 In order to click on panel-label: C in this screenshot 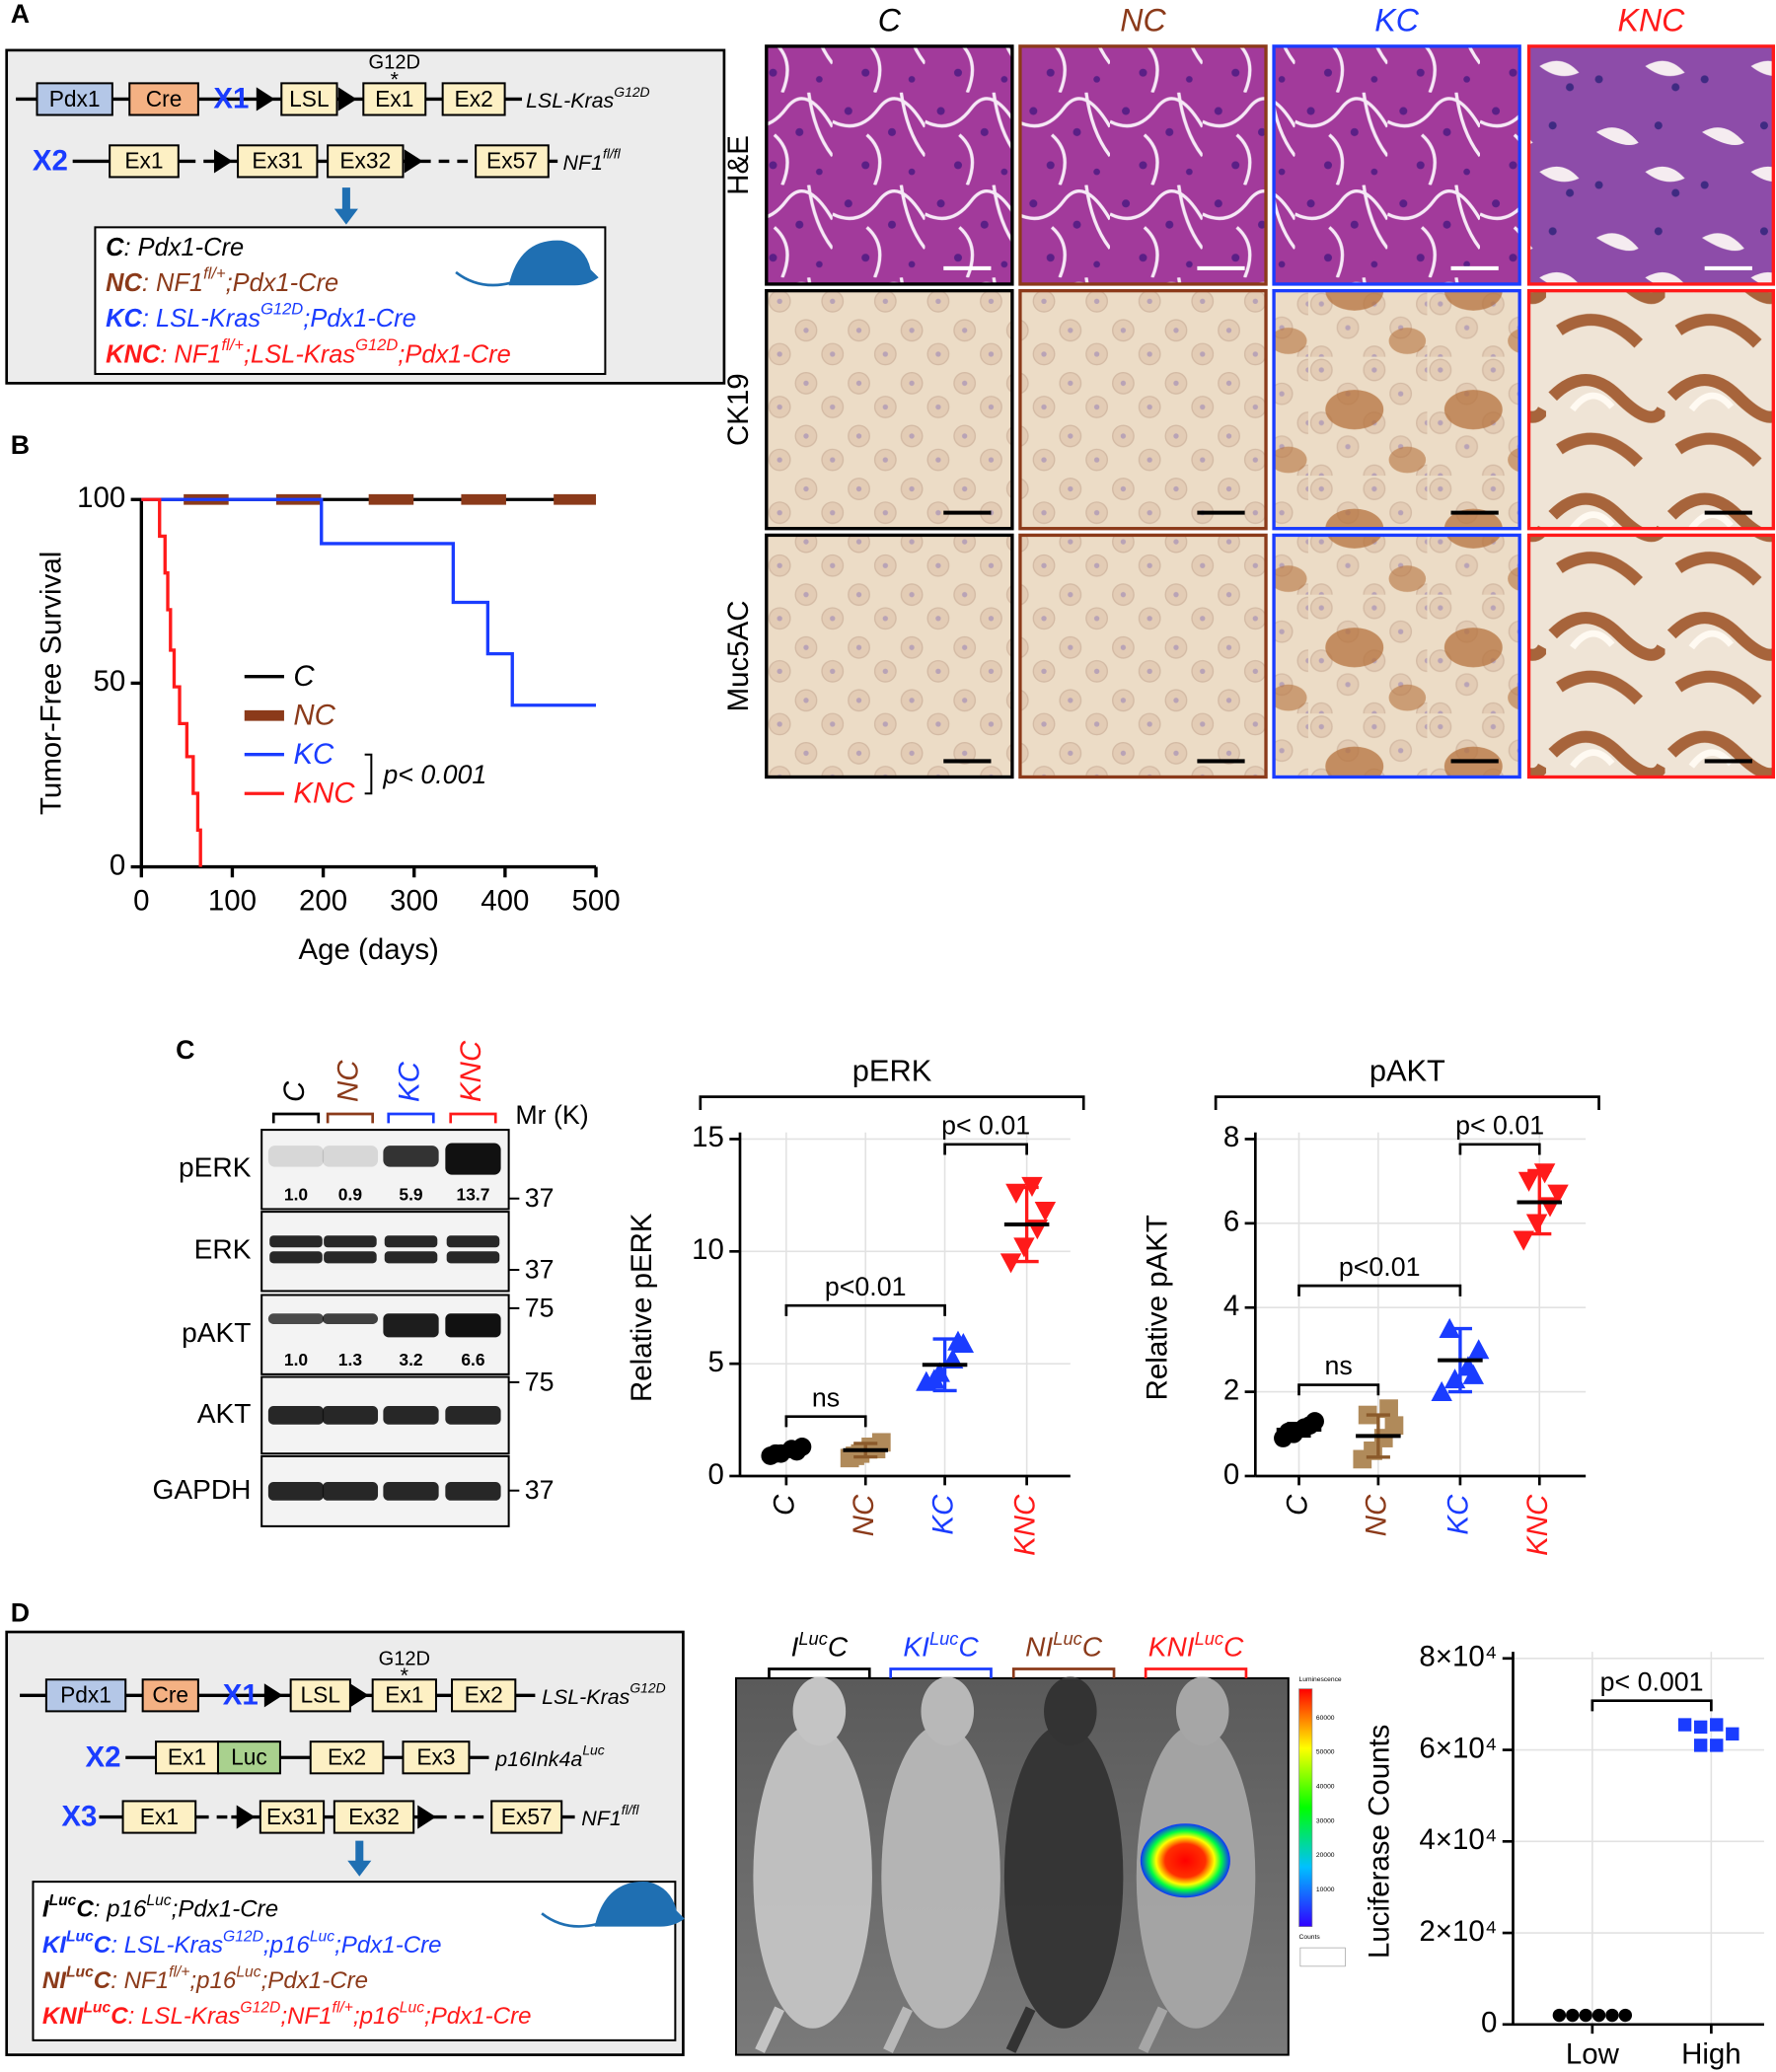, I will do `click(185, 1050)`.